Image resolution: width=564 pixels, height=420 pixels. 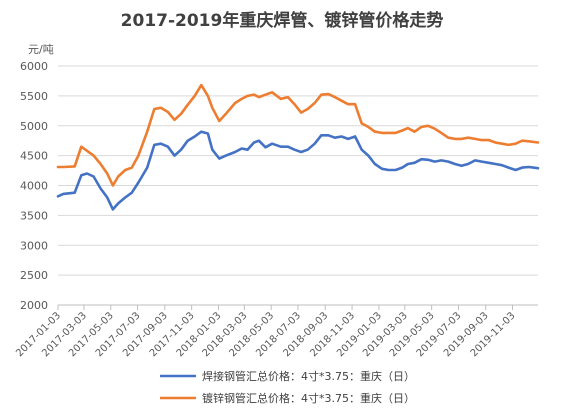 I want to click on legend-label-2: 镀锌钢管汇总价格：4寸*3.75：重庆（日）, so click(x=308, y=398).